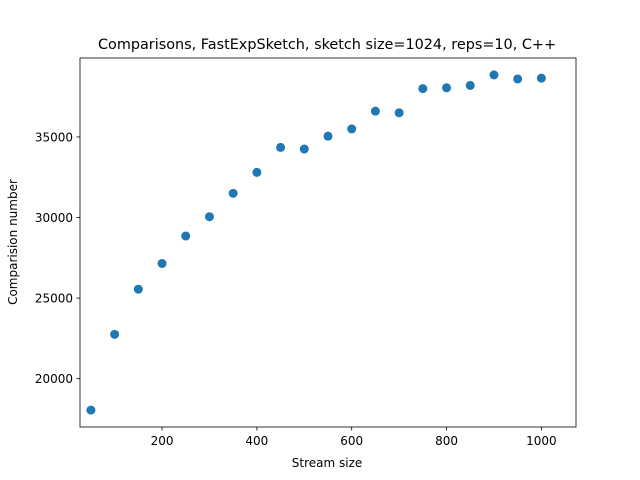  What do you see at coordinates (351, 441) in the screenshot?
I see `x-tick-label: 600` at bounding box center [351, 441].